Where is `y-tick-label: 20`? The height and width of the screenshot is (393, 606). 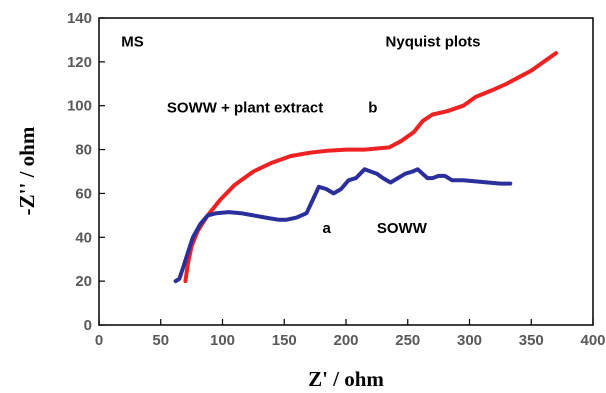 y-tick-label: 20 is located at coordinates (83, 281).